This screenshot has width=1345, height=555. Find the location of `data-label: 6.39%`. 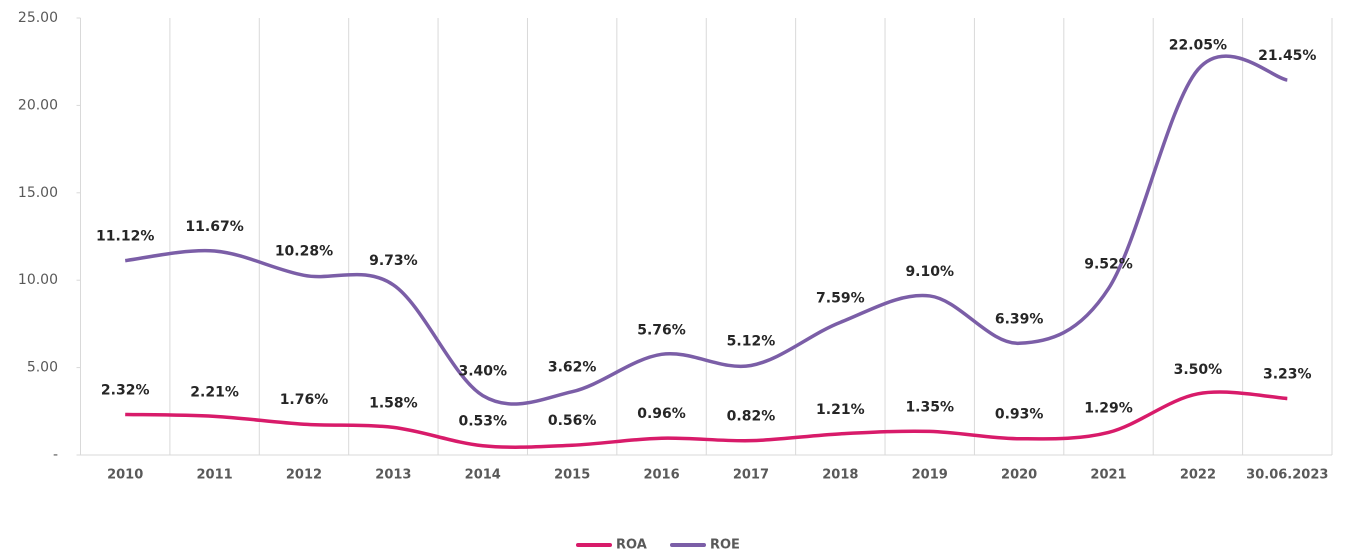

data-label: 6.39% is located at coordinates (1019, 319).